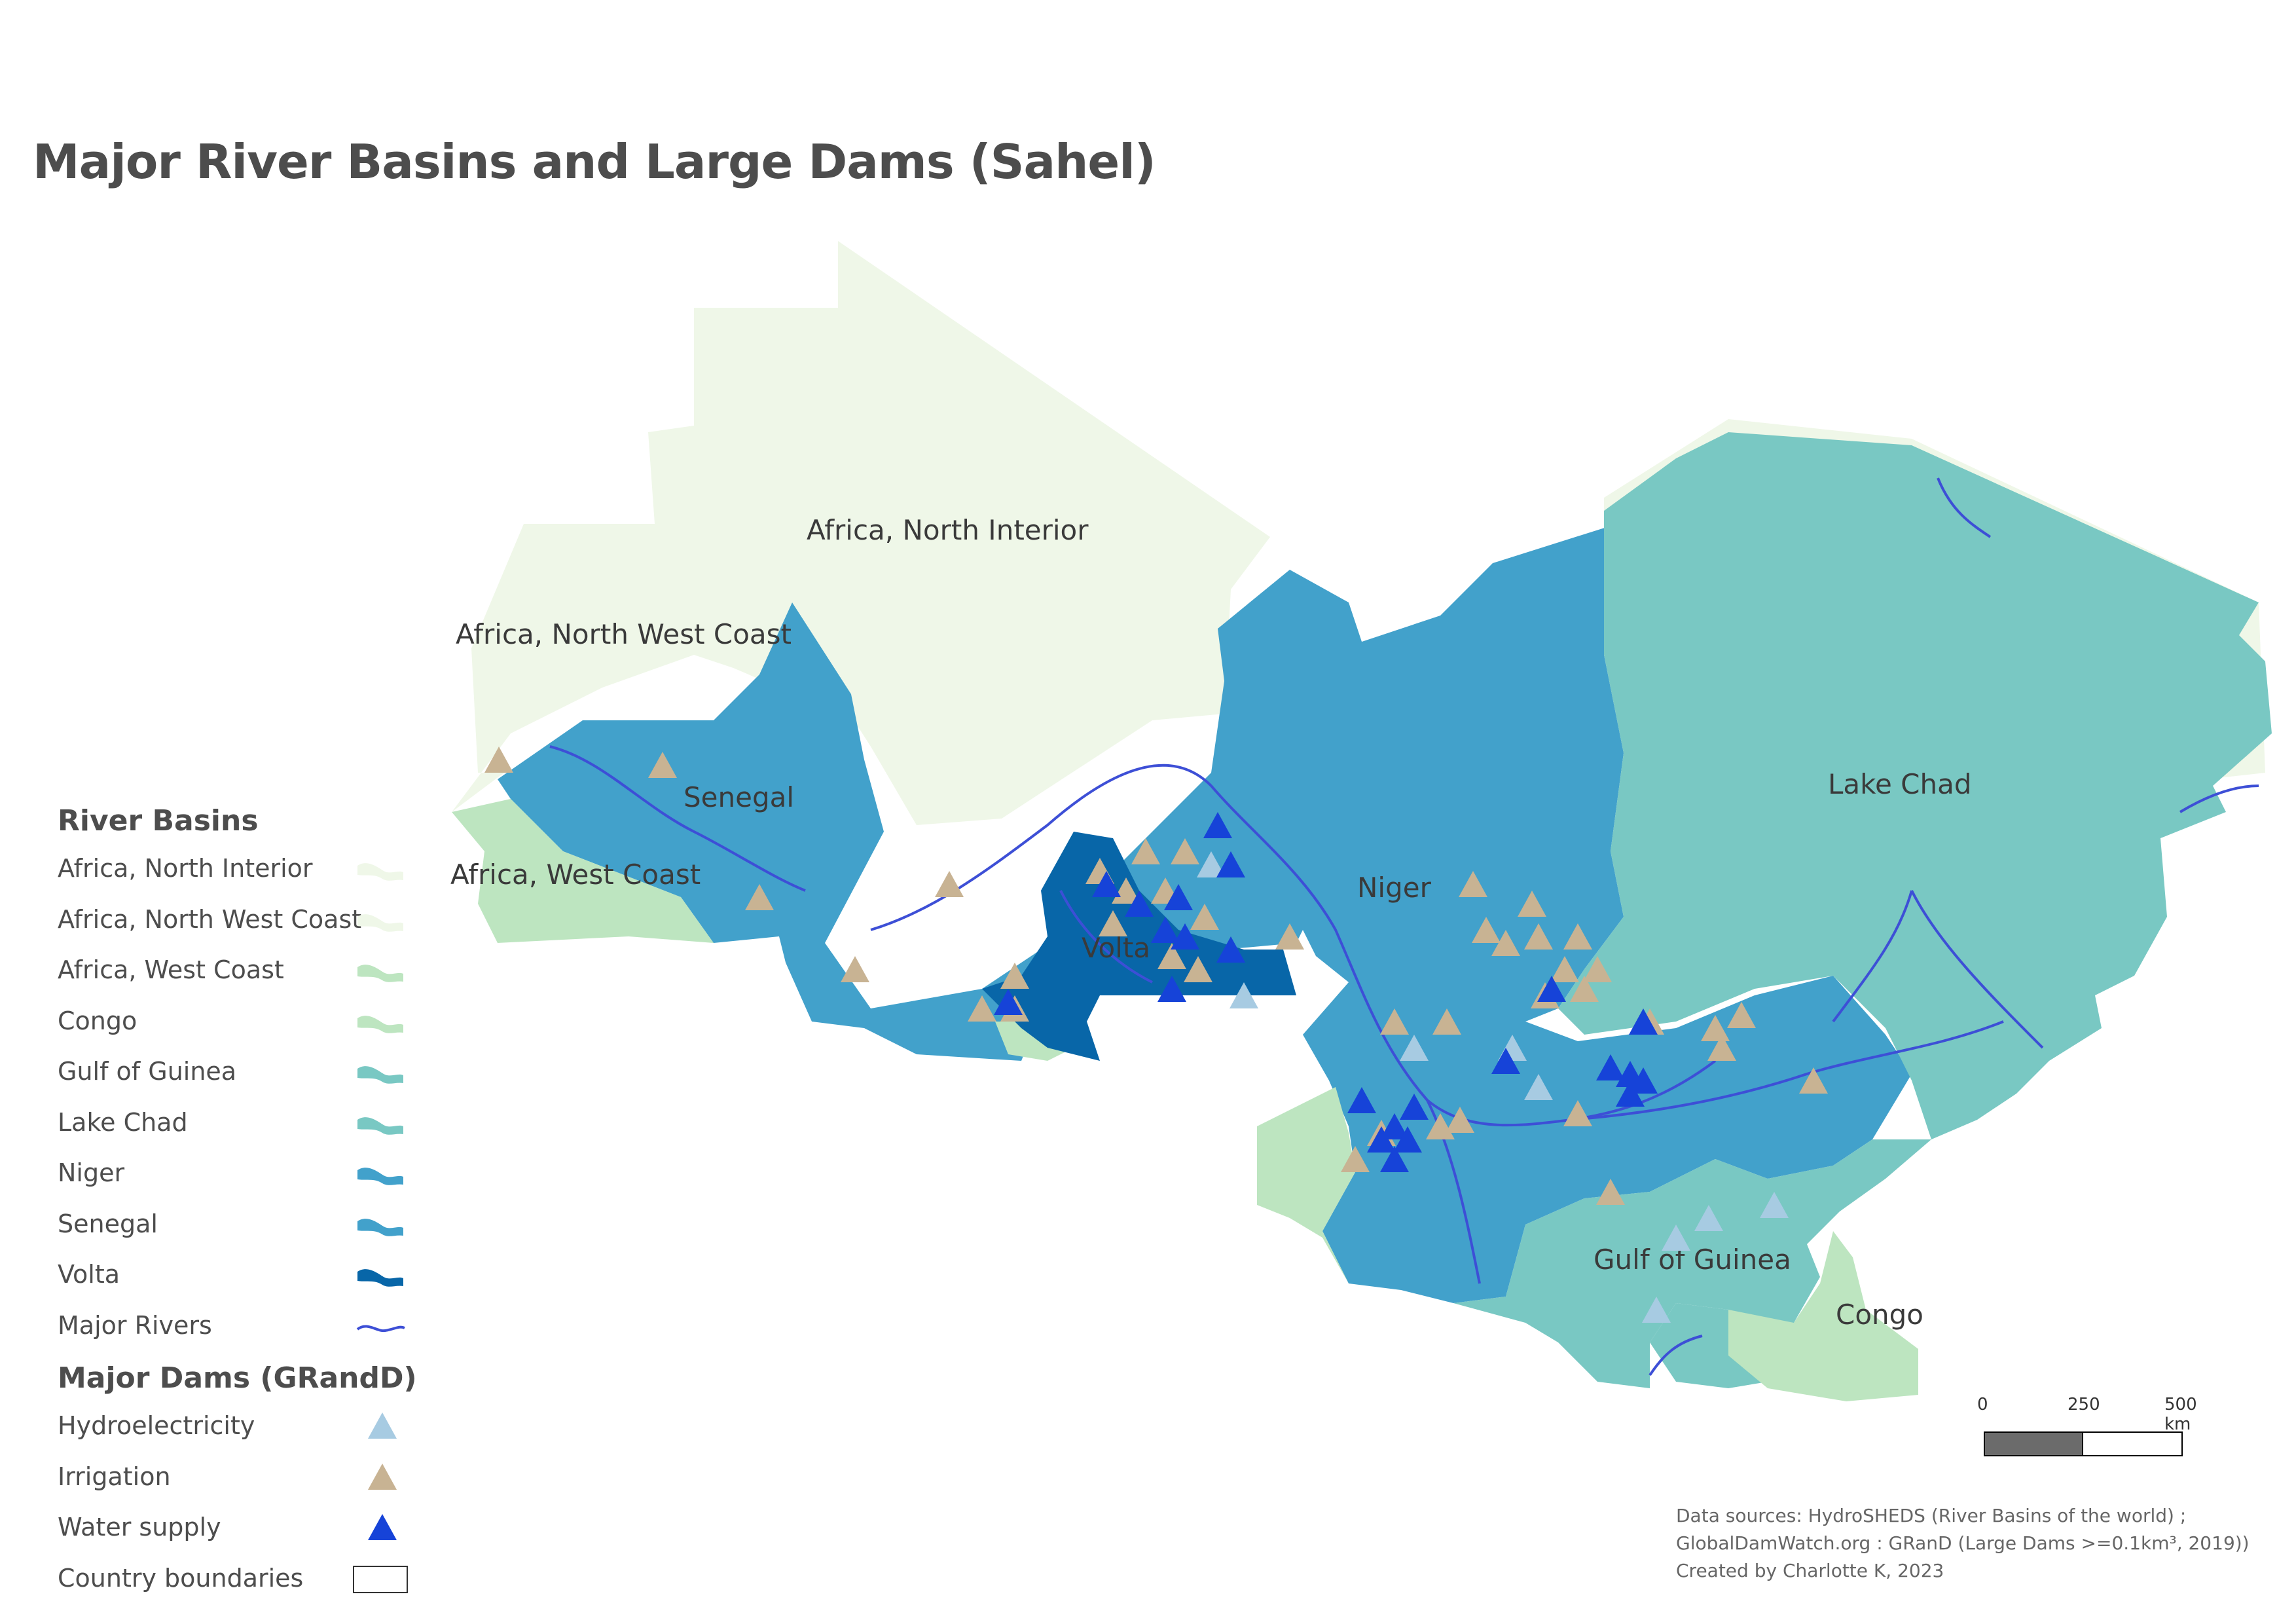 The image size is (2296, 1624). Describe the element at coordinates (380, 872) in the screenshot. I see `legend-swatch-north-interior` at that location.